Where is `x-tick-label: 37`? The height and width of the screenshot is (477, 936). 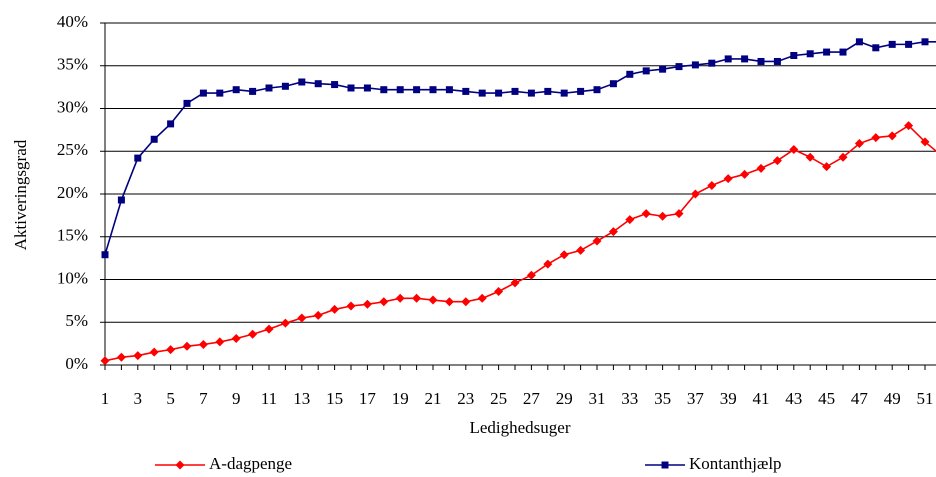 x-tick-label: 37 is located at coordinates (696, 398).